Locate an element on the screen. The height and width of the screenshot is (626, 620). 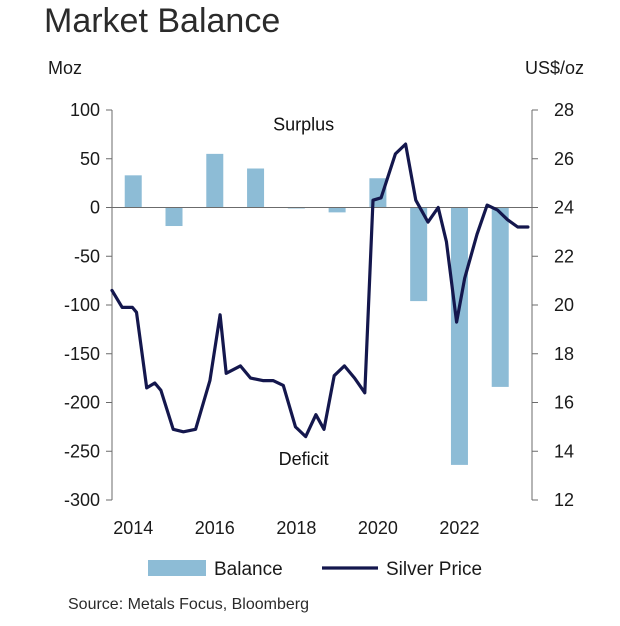
left-tick-label: -150 is located at coordinates (82, 354).